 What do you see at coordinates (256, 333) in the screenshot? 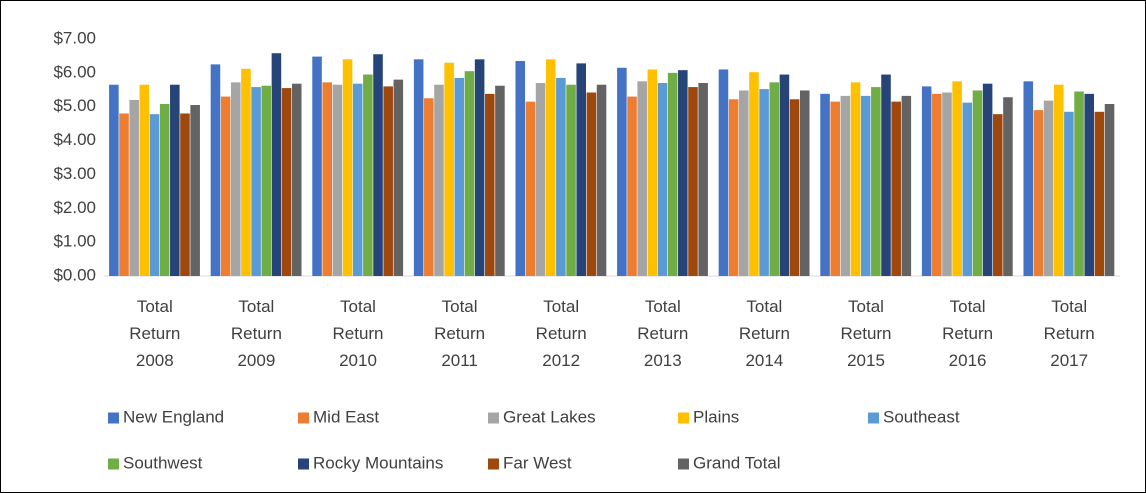
I see `x-tick-label: Total Return 2009` at bounding box center [256, 333].